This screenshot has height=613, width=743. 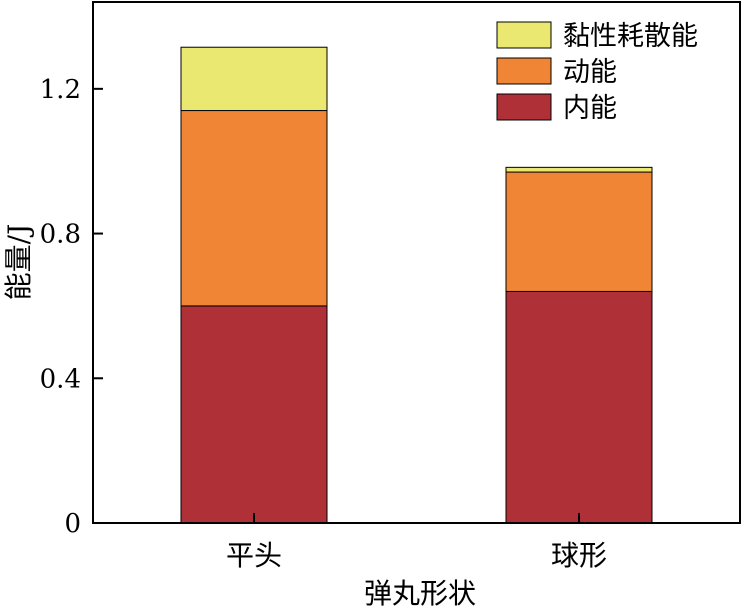 I want to click on x-category-label: 平头, so click(x=254, y=555).